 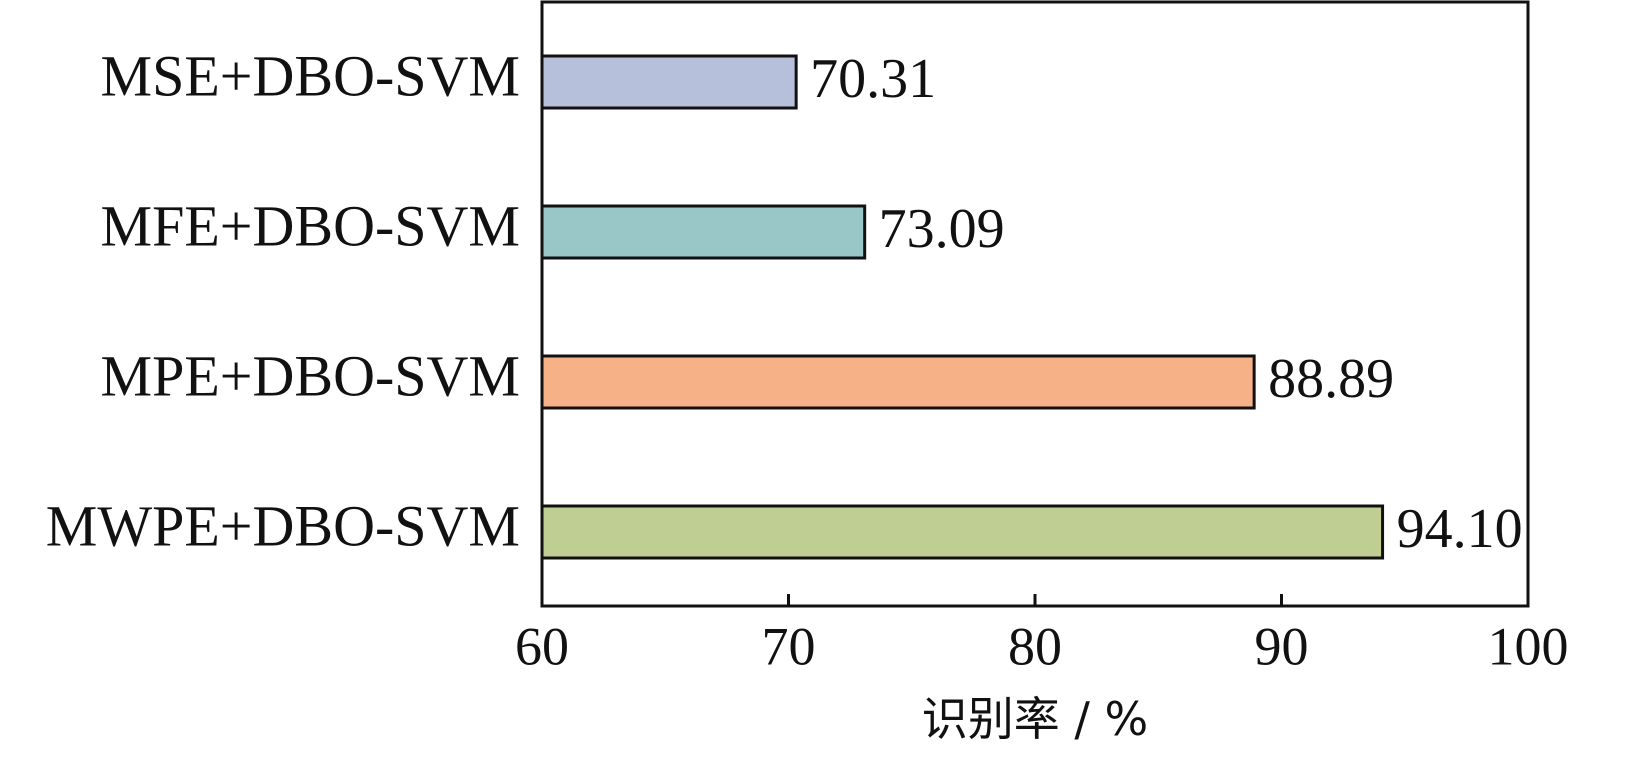 I want to click on x-axis-label: 识别率 / %, so click(x=1035, y=719).